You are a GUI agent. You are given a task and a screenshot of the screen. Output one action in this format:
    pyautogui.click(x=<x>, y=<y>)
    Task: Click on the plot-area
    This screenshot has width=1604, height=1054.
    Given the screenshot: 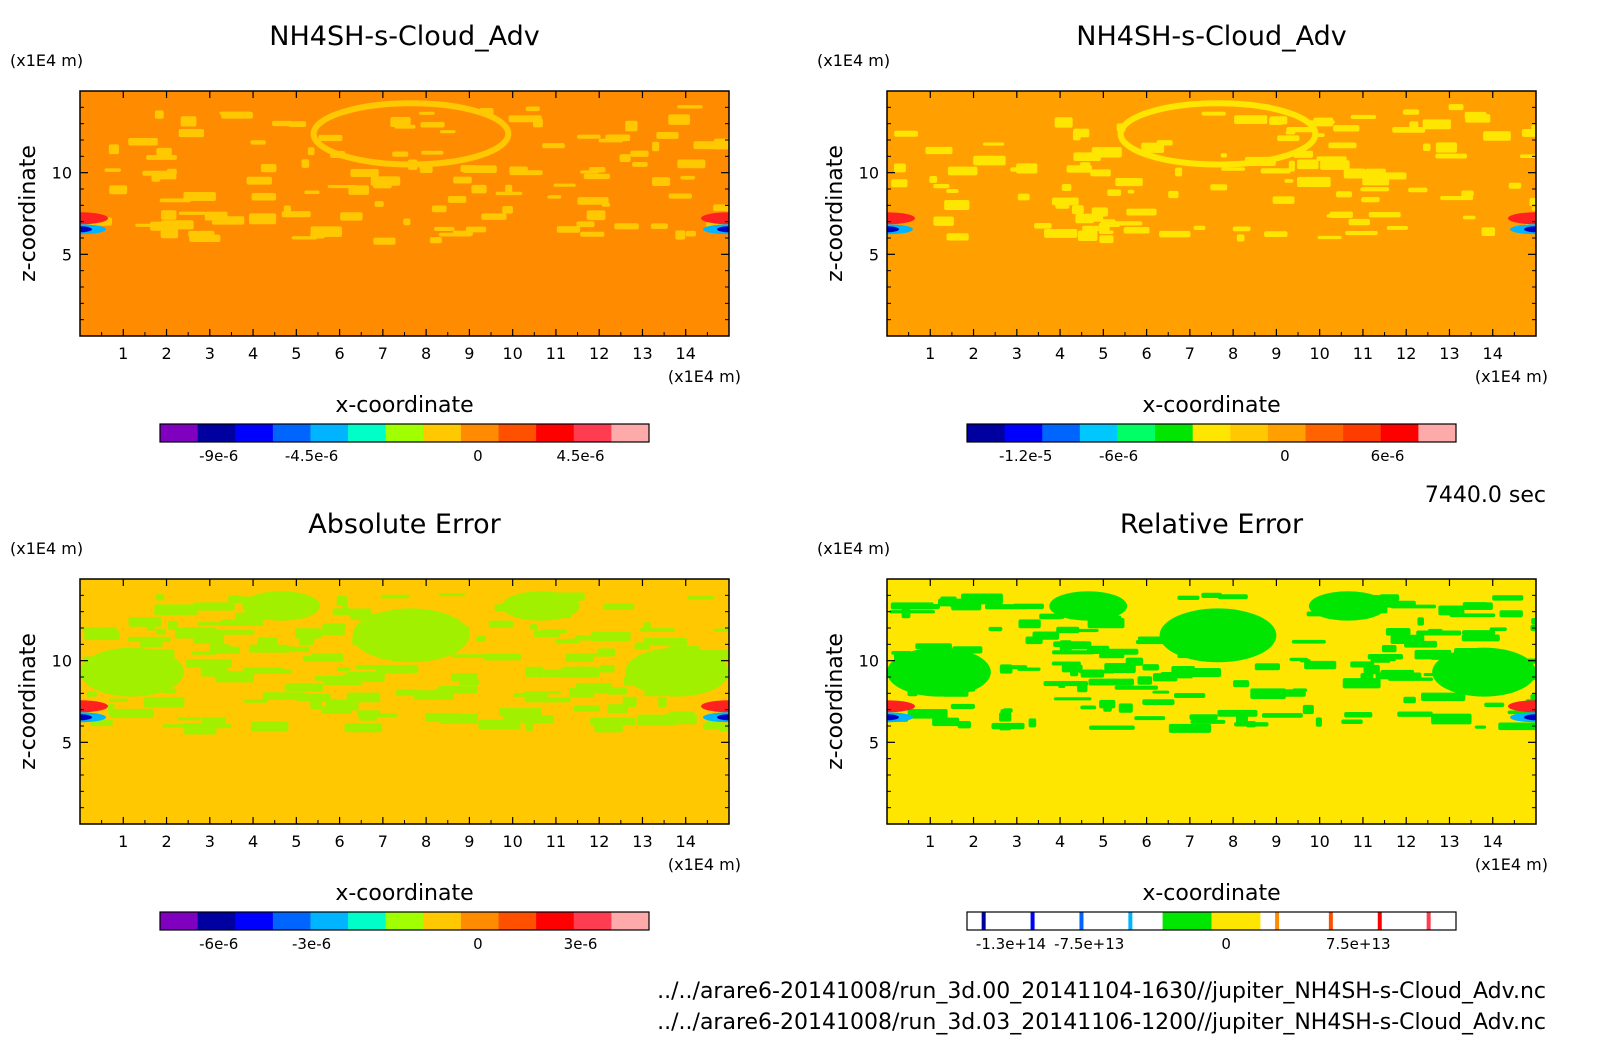 What is the action you would take?
    pyautogui.click(x=1211, y=213)
    